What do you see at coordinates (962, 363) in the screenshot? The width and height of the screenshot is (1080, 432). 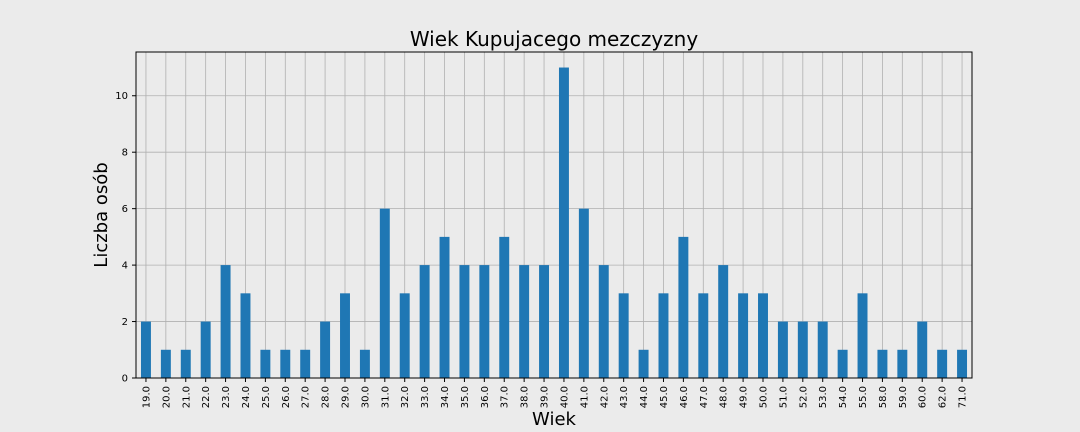 I see `bar-71.0` at bounding box center [962, 363].